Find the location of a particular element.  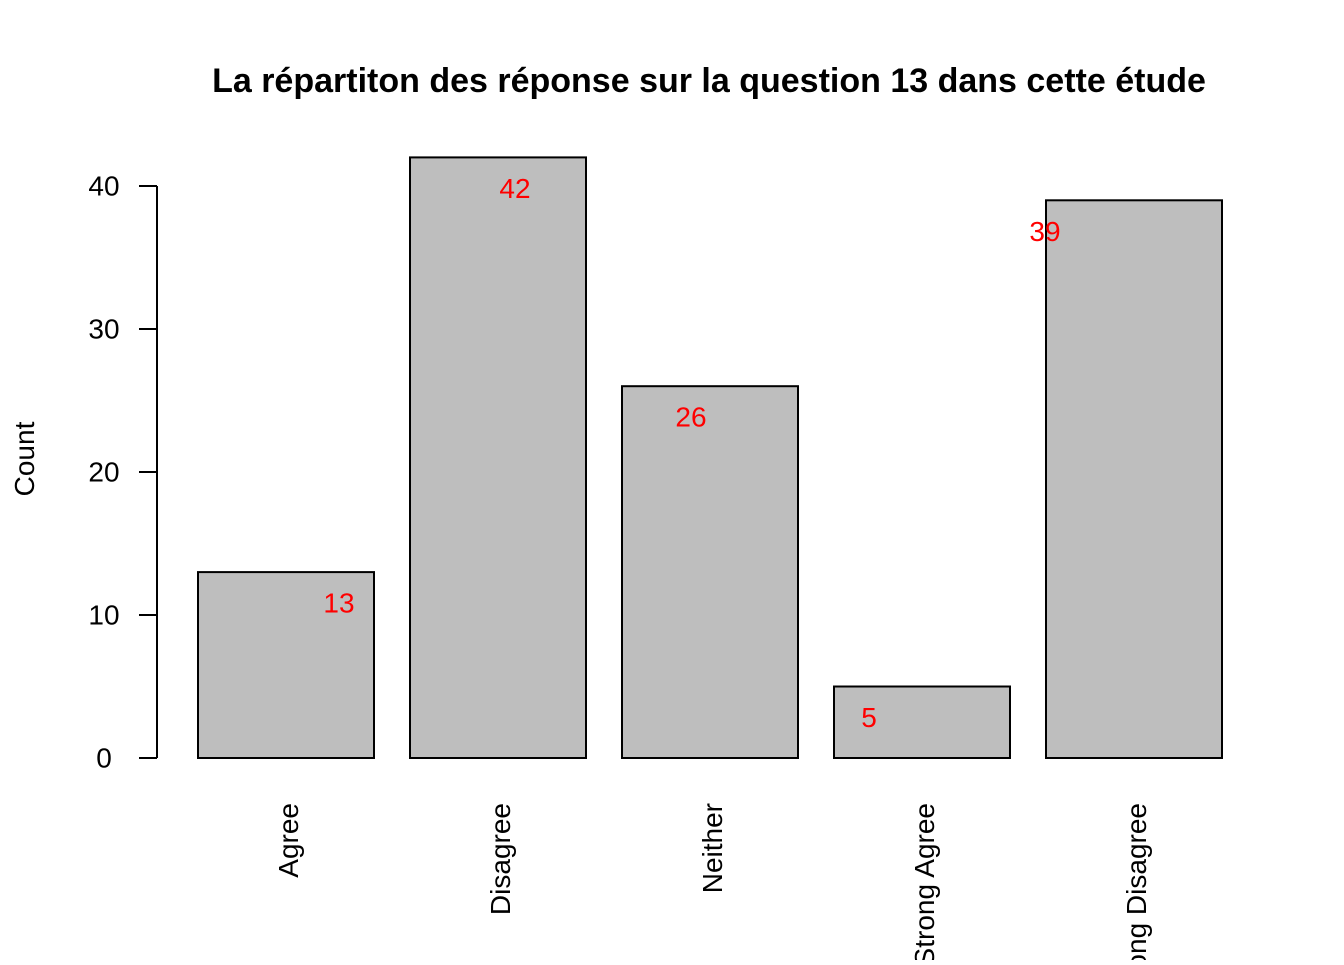

y-tick-label: 10 is located at coordinates (103, 615).